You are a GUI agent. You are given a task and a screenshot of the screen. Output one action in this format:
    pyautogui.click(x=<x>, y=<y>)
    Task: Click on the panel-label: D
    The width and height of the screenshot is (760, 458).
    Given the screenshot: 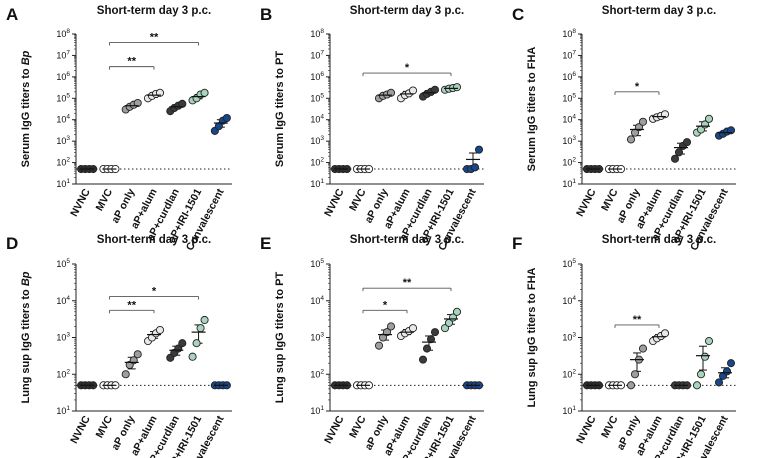 What is the action you would take?
    pyautogui.click(x=12, y=243)
    